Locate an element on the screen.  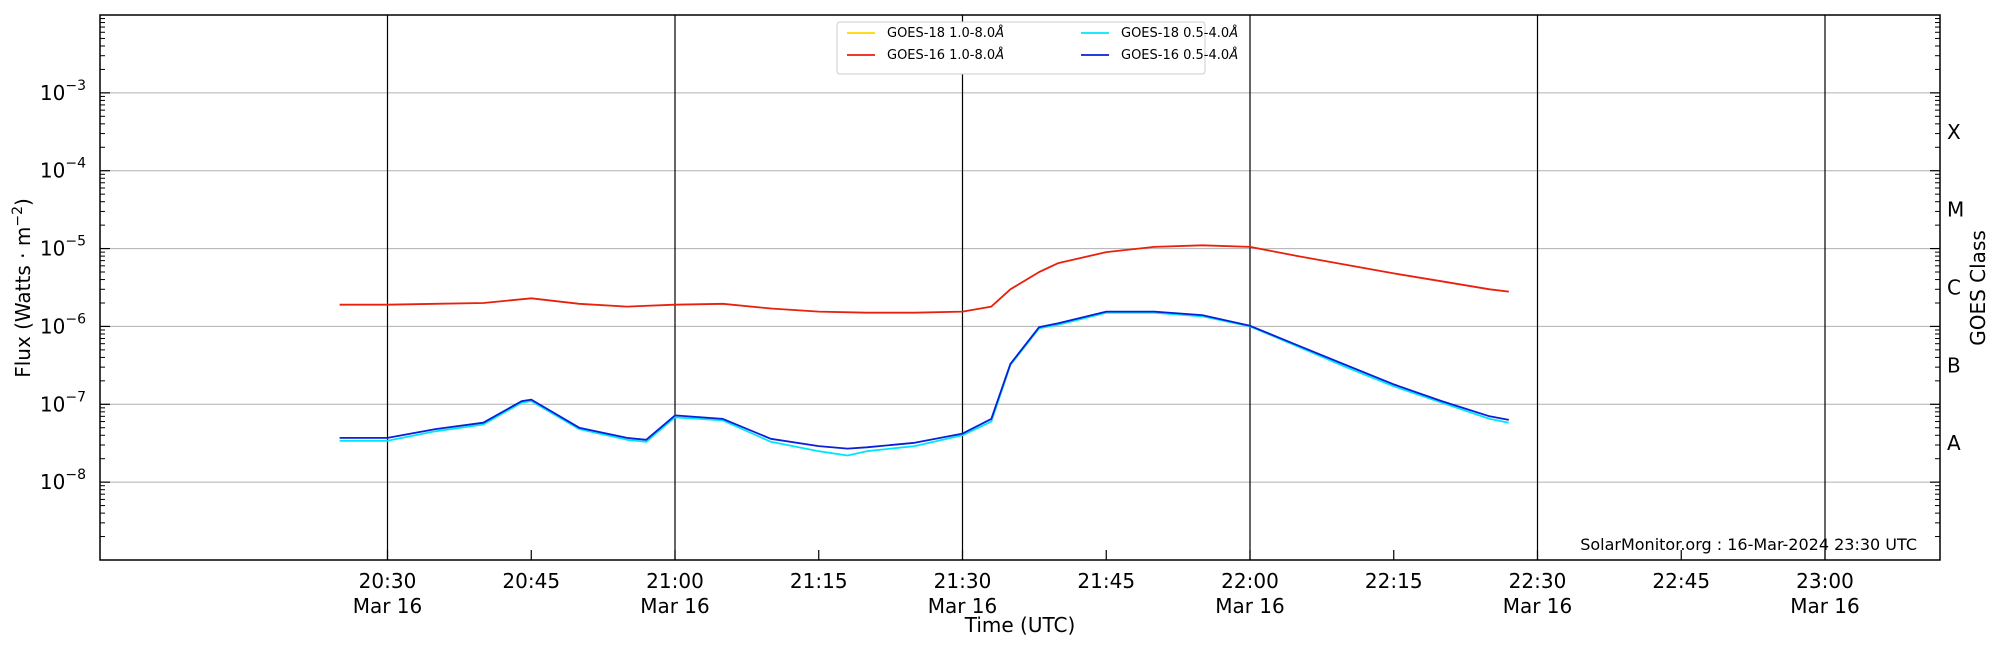
y-tick-exp: −5 is located at coordinates (75, 242).